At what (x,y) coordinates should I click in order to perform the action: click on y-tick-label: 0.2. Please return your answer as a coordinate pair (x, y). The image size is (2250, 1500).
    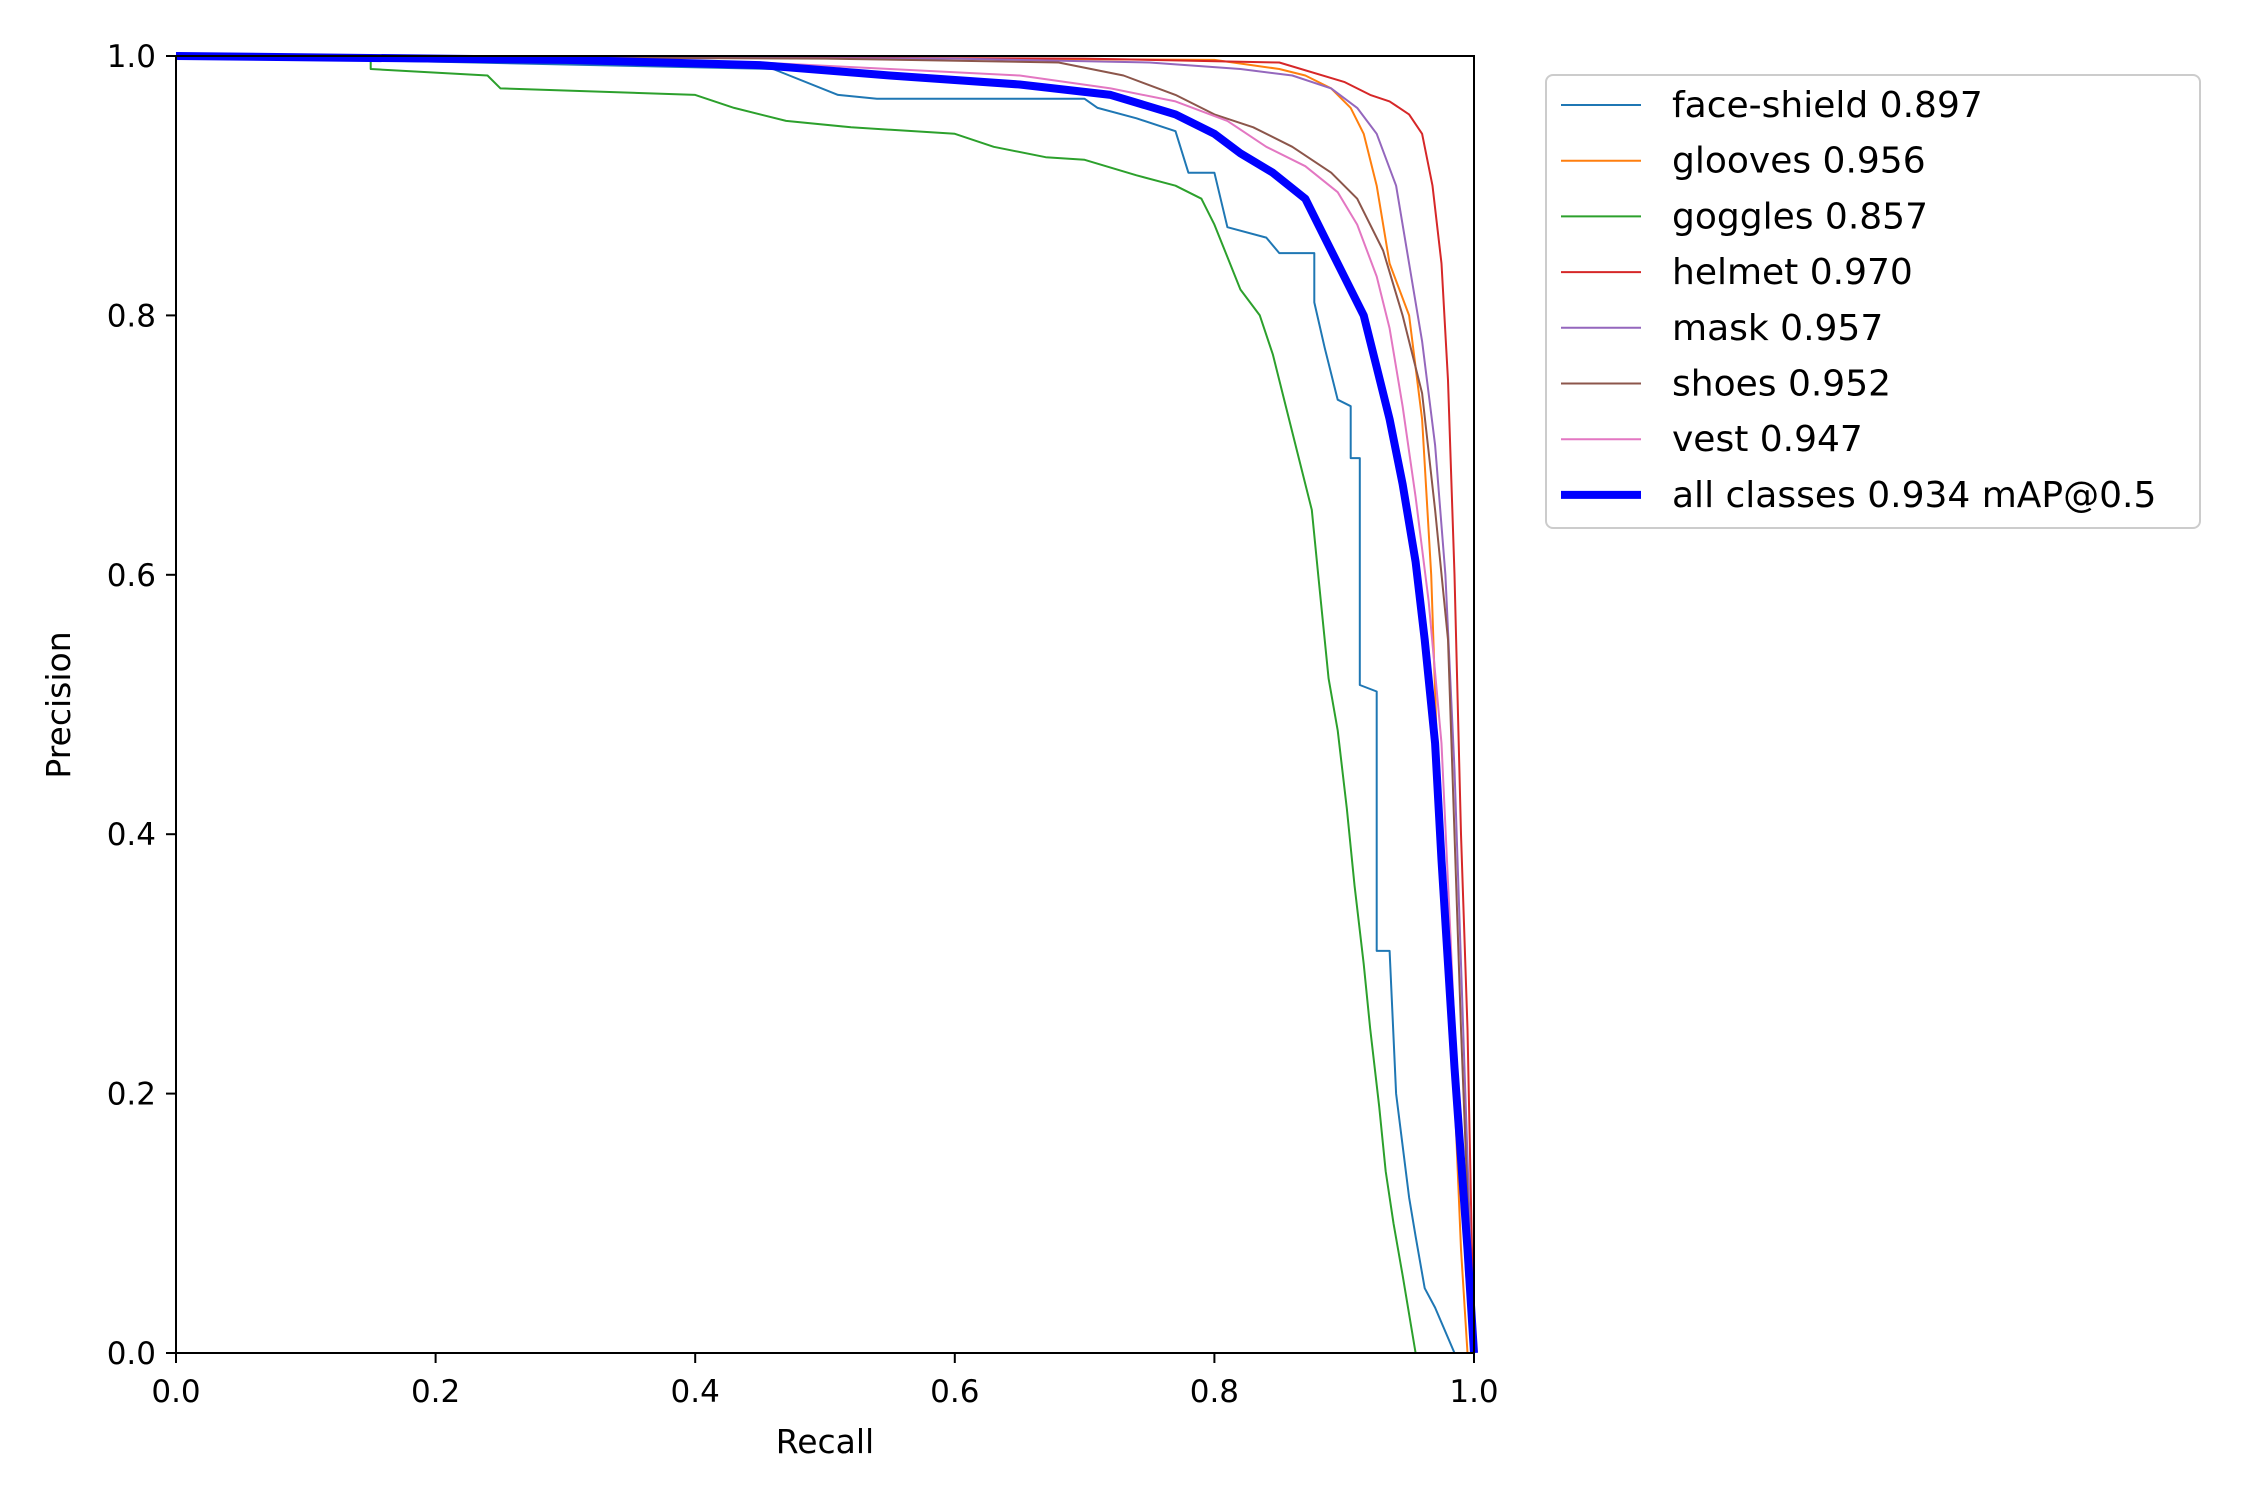
    Looking at the image, I should click on (131, 1095).